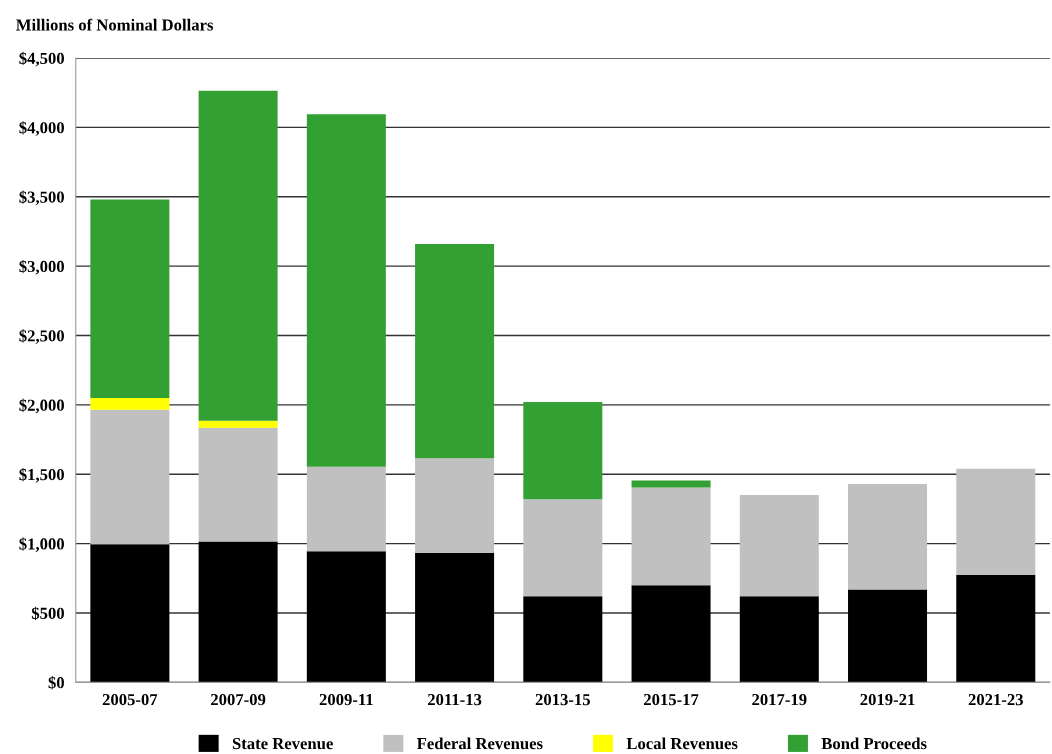 This screenshot has height=754, width=1052. Describe the element at coordinates (995, 699) in the screenshot. I see `x-tick-label: 2021-23` at that location.